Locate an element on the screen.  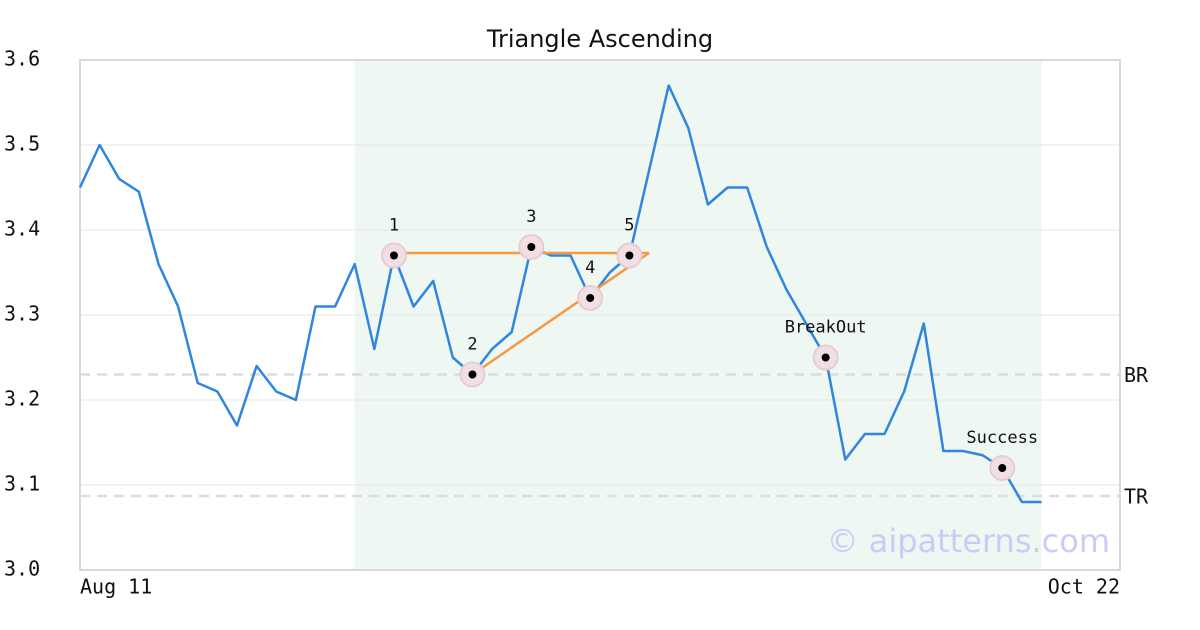
y-tick-label: 3.4 is located at coordinates (22, 229).